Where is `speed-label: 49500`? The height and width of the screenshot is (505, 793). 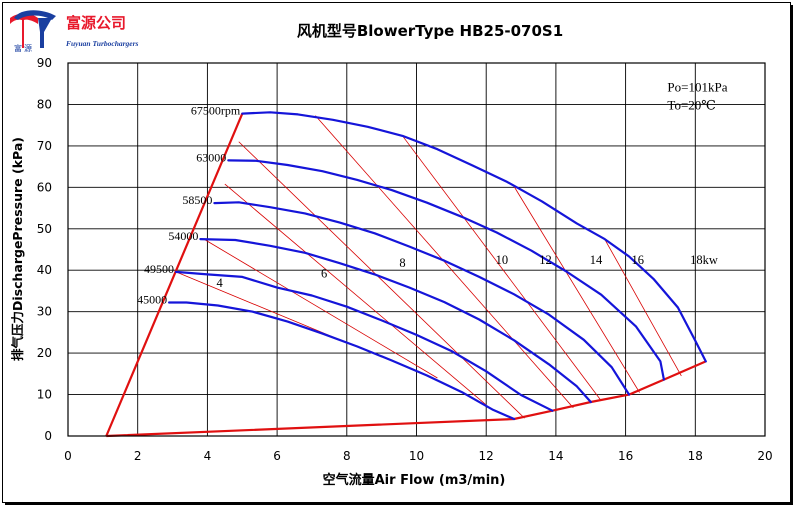
speed-label: 49500 is located at coordinates (159, 269).